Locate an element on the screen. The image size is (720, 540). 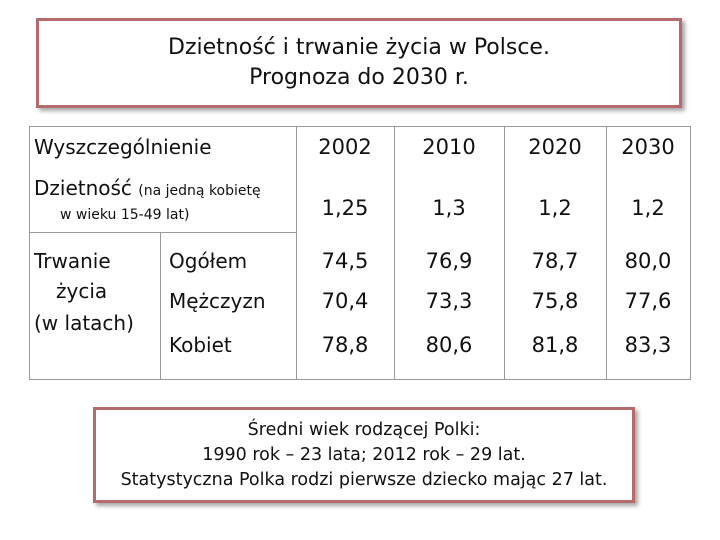
life-label-line-1: Trwanie is located at coordinates (72, 261).